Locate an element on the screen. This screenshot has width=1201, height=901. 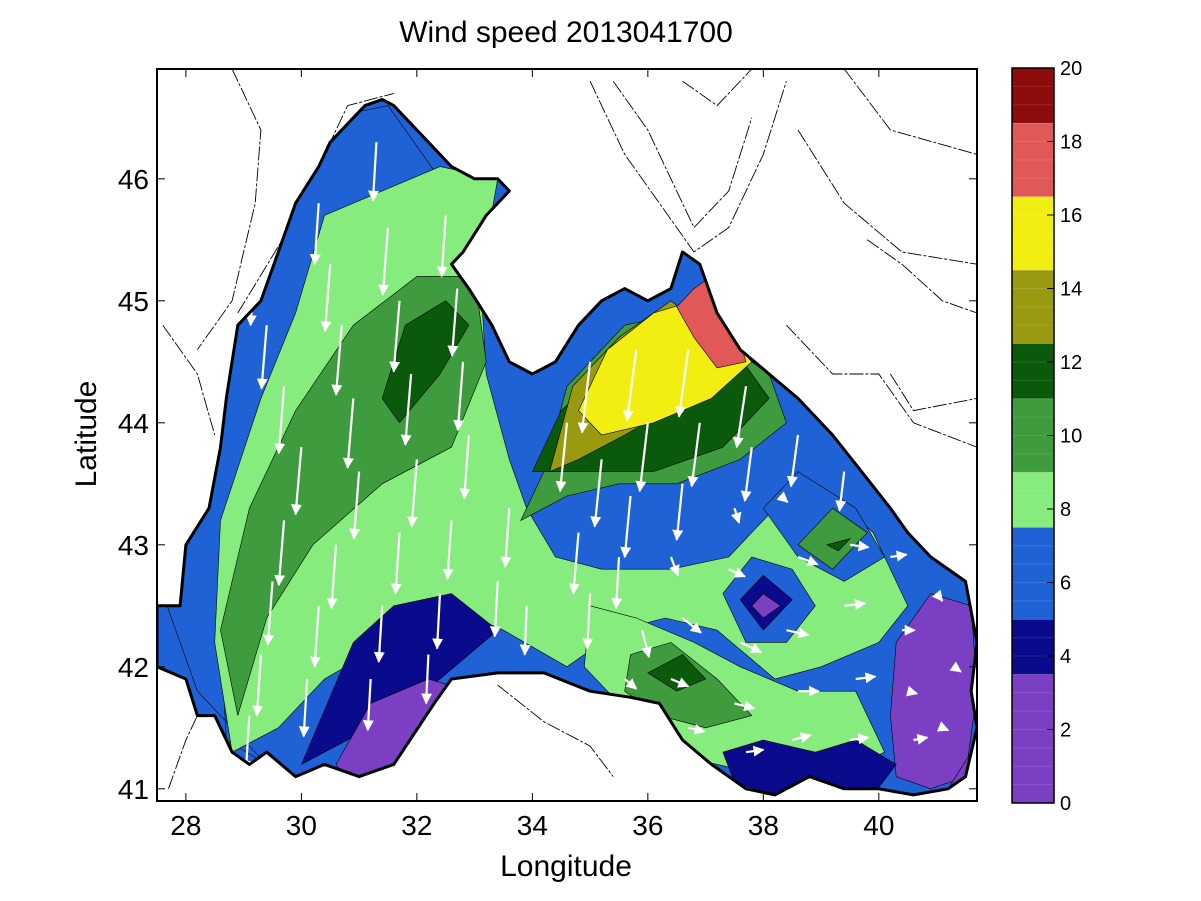
chart-title: Wind speed 2013041700 is located at coordinates (566, 32).